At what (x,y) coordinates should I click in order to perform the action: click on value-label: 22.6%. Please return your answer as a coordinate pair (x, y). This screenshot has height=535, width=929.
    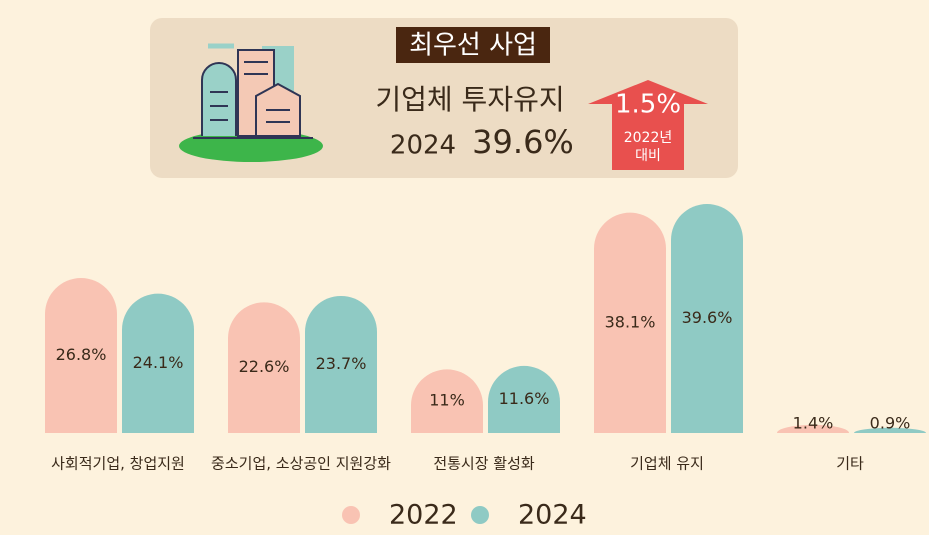
    Looking at the image, I should click on (264, 366).